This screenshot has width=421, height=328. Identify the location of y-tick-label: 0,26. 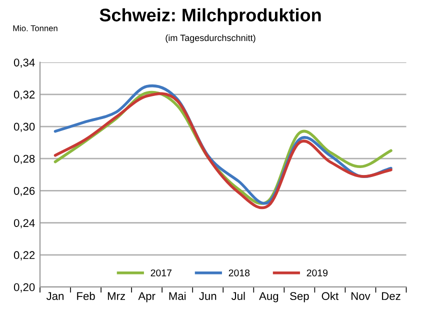
(24, 191).